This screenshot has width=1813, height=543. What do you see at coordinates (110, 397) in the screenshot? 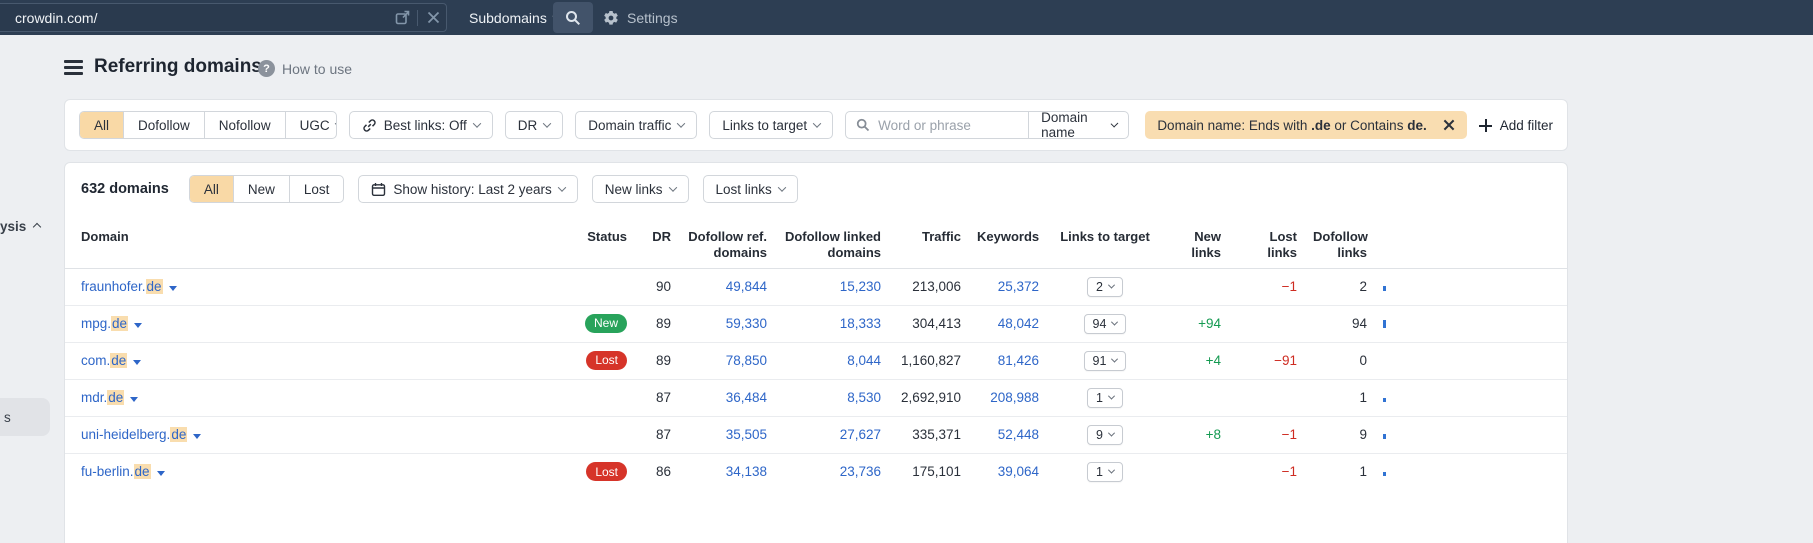
I see `domain-link: mdr.de` at bounding box center [110, 397].